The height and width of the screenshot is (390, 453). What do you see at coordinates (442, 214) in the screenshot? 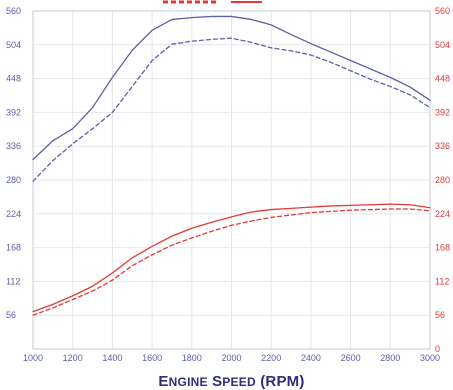
I see `y-right-tick-label: 224` at bounding box center [442, 214].